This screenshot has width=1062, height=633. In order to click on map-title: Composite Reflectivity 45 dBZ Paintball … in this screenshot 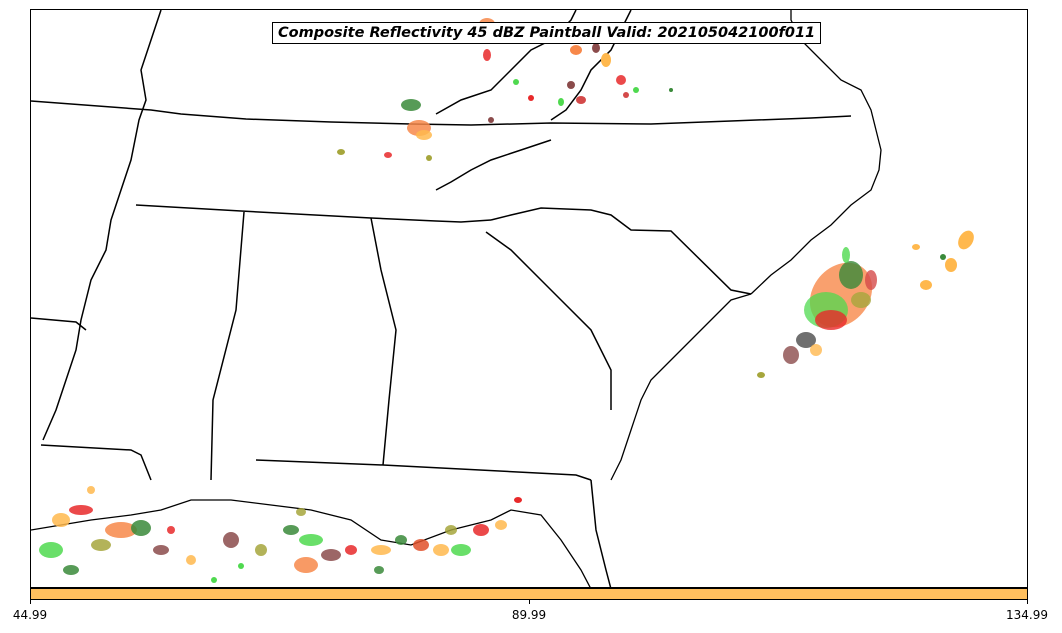, I will do `click(547, 33)`.